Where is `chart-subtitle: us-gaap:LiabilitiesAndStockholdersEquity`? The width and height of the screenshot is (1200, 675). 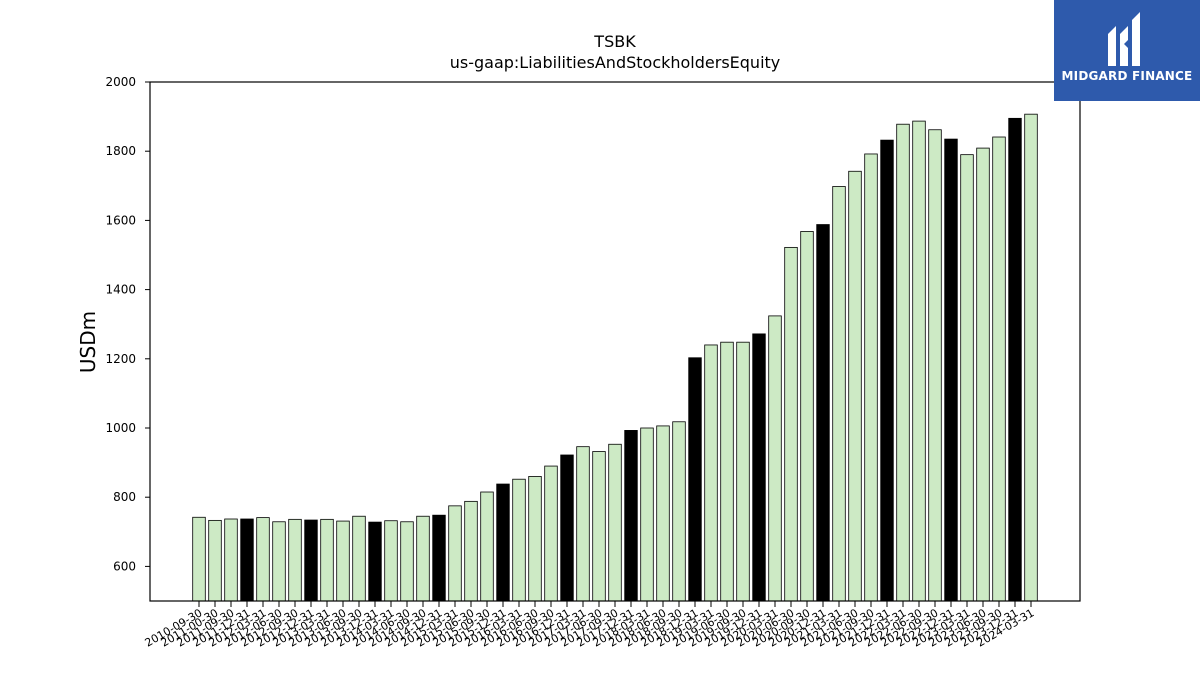
chart-subtitle: us-gaap:LiabilitiesAndStockholdersEquity is located at coordinates (615, 62).